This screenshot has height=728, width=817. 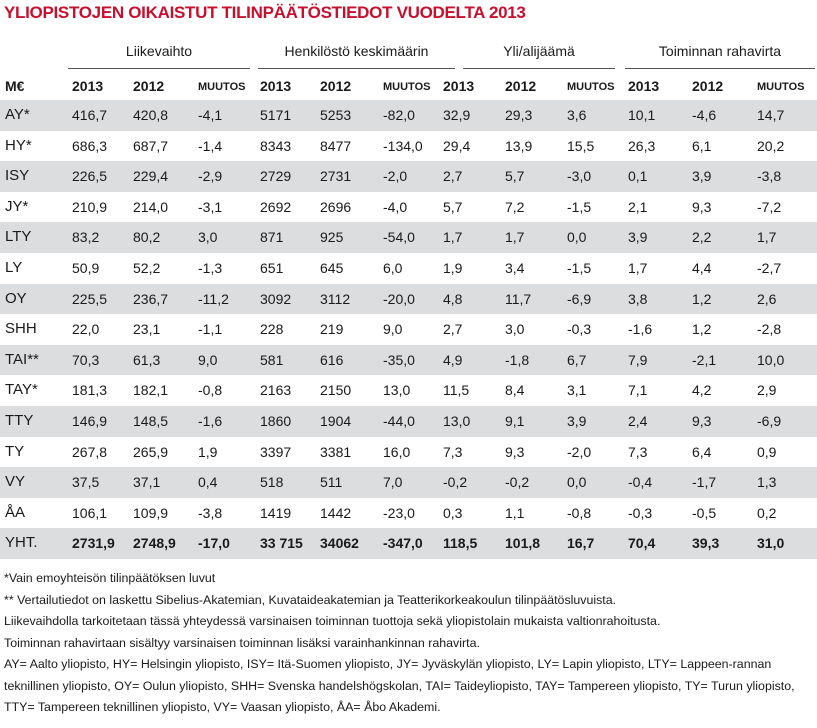 I want to click on cell: -35,0, so click(x=399, y=359).